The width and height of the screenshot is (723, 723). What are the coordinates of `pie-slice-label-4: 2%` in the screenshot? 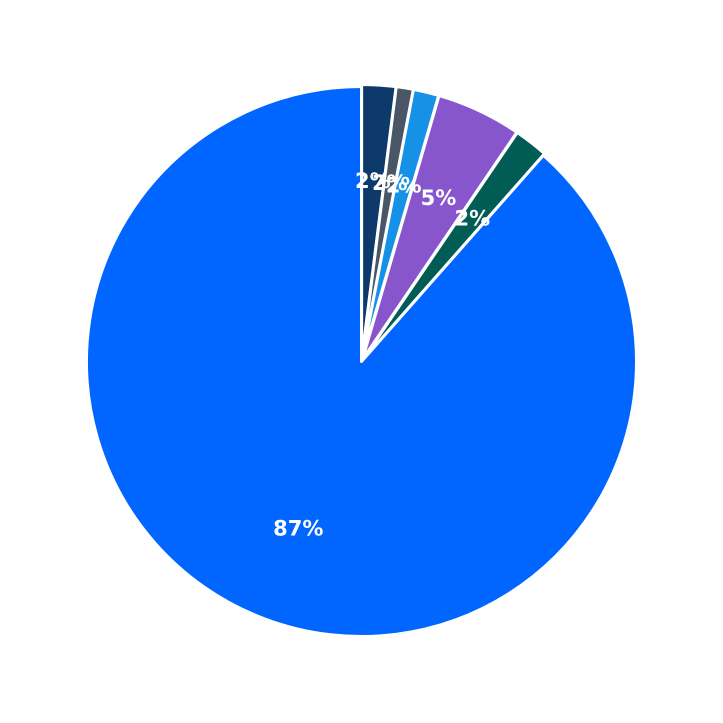 It's located at (472, 219).